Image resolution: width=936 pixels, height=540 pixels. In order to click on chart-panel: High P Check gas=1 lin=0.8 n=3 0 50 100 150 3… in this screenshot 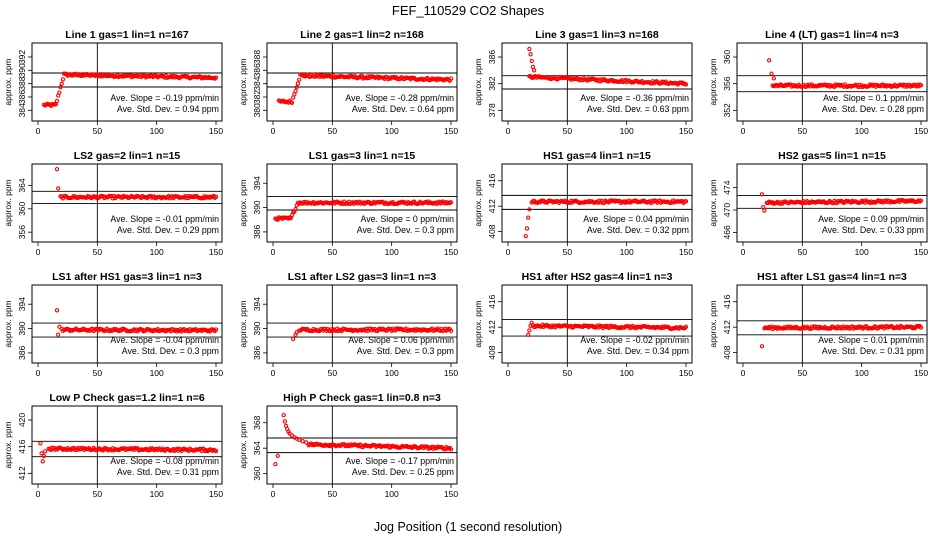, I will do `click(348, 445)`.